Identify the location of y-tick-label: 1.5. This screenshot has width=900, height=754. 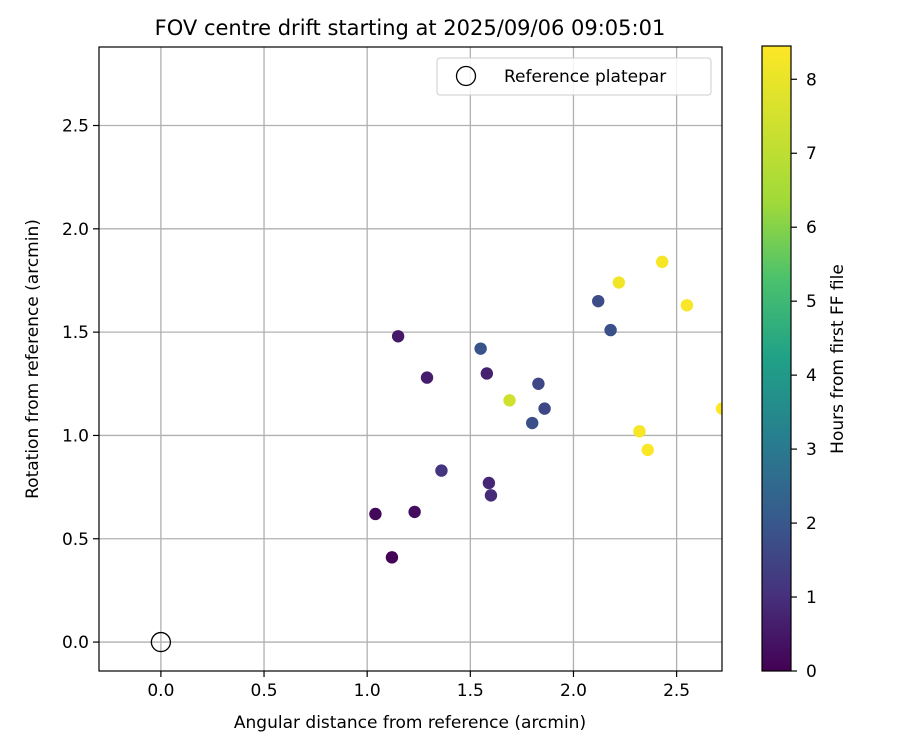
(75, 333).